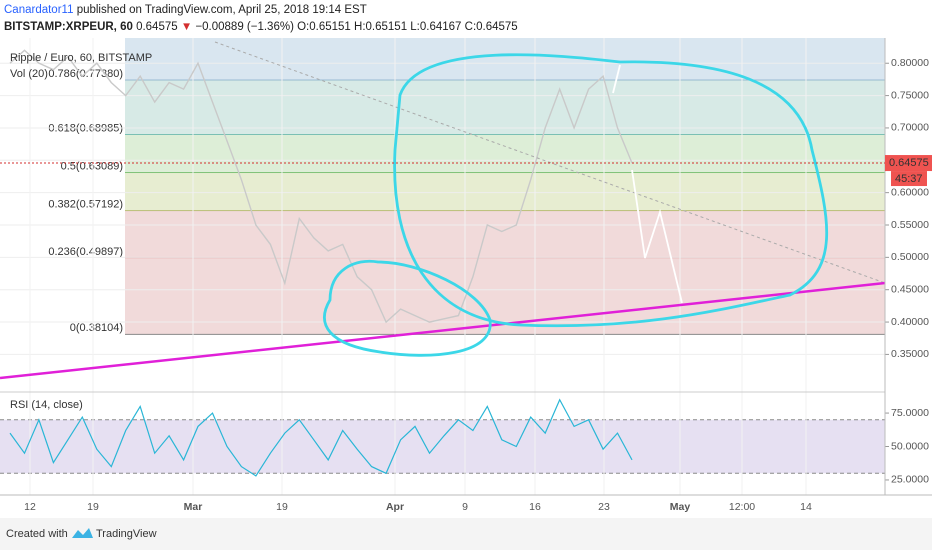 The image size is (932, 550). Describe the element at coordinates (910, 225) in the screenshot. I see `y-tick-label: 0.55000` at that location.